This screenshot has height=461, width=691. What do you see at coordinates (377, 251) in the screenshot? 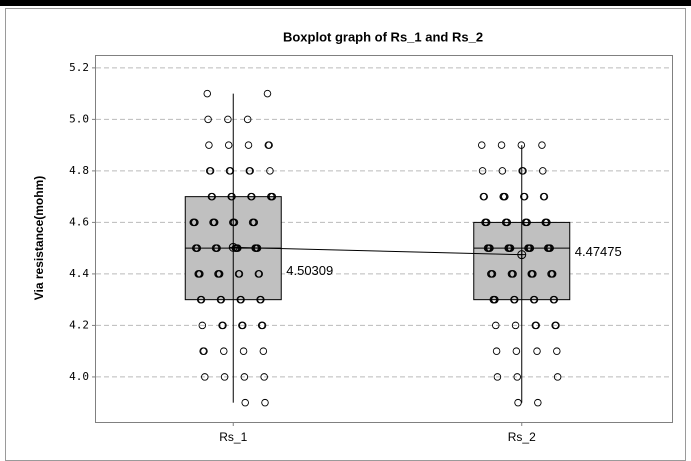
I see `mean-connect-line` at bounding box center [377, 251].